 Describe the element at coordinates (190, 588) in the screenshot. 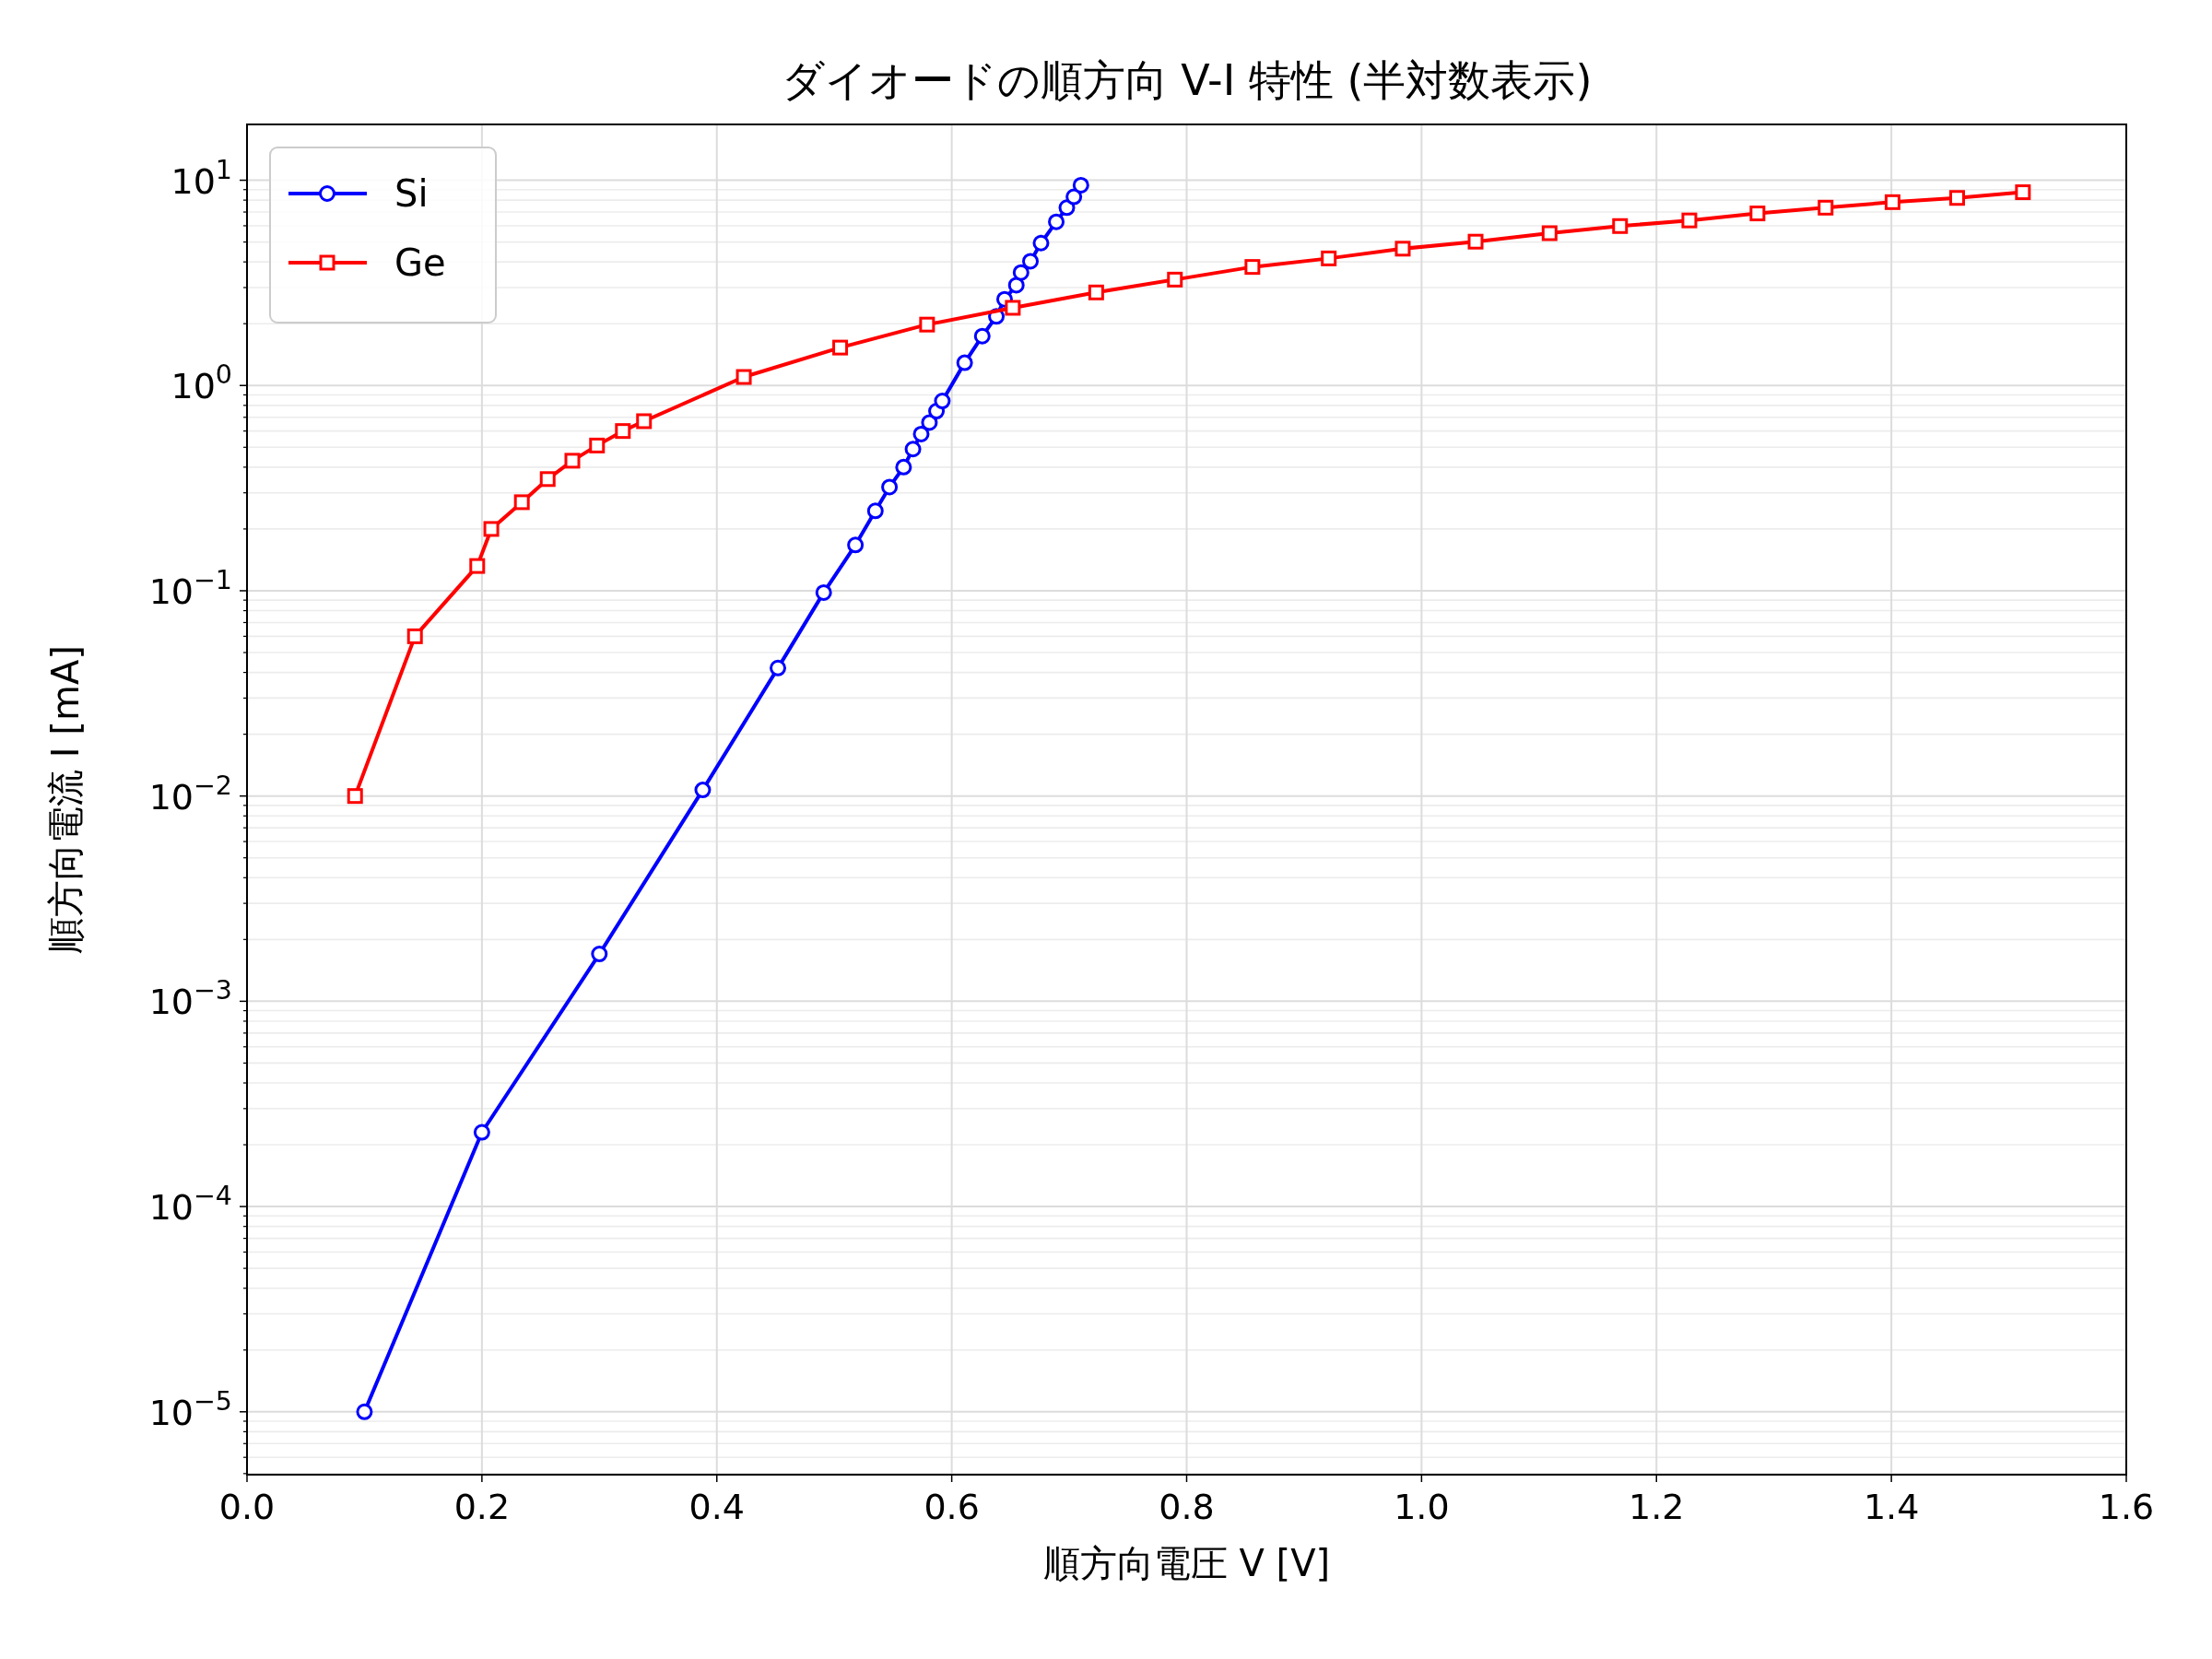

I see `y-tick-label: 10$^{−1}$` at that location.